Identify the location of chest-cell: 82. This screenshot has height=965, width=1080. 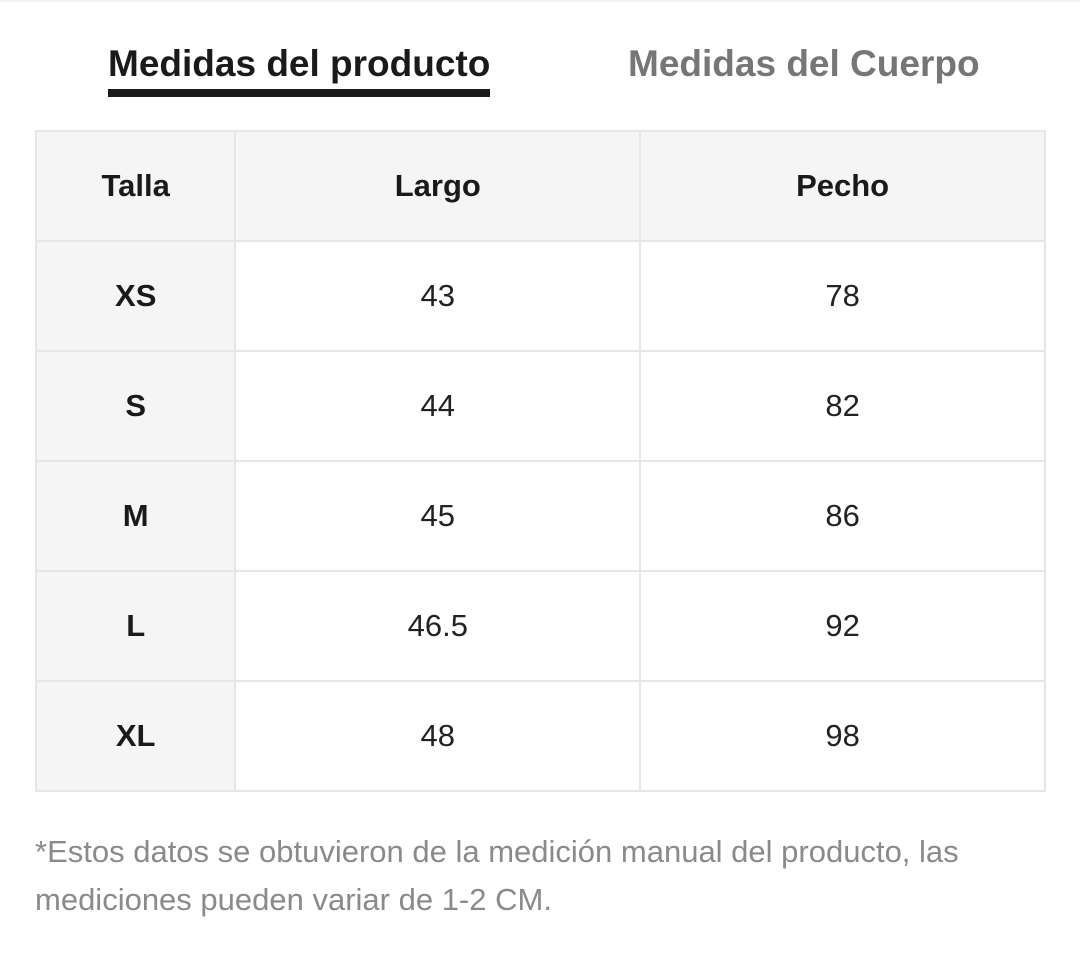
(842, 406).